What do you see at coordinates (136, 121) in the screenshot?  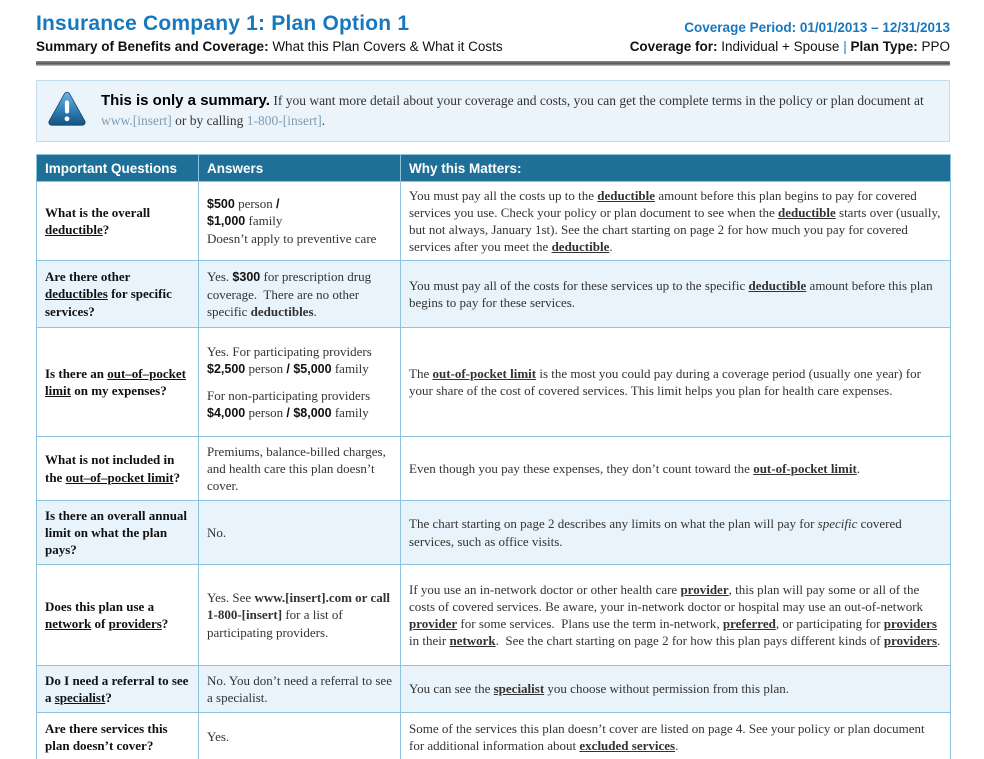 I see `policy-website-link: www.[insert]` at bounding box center [136, 121].